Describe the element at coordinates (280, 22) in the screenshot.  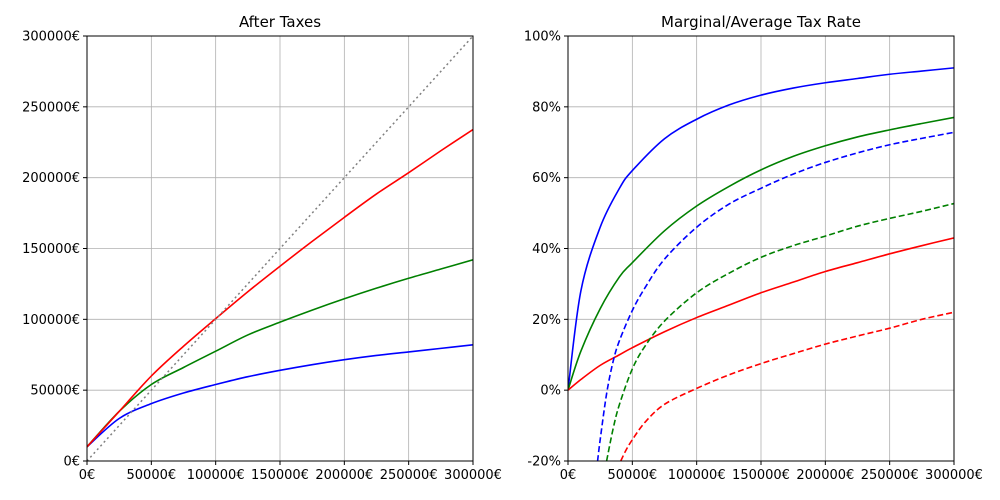
I see `after-taxes-title: After Taxes` at that location.